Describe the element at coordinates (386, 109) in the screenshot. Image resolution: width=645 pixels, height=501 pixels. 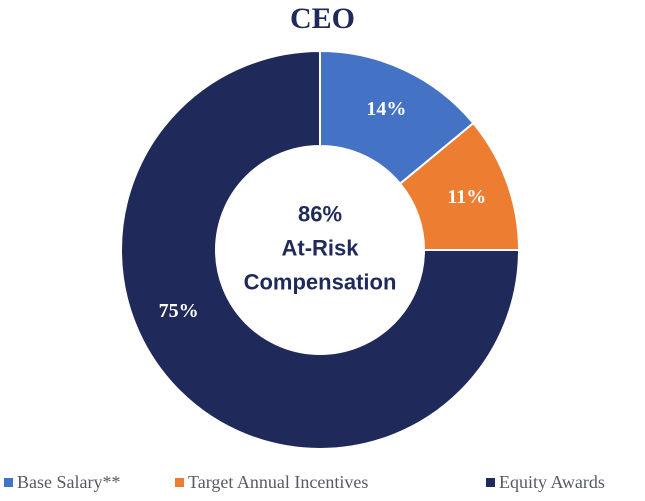
I see `slice-label-0: 14%` at that location.